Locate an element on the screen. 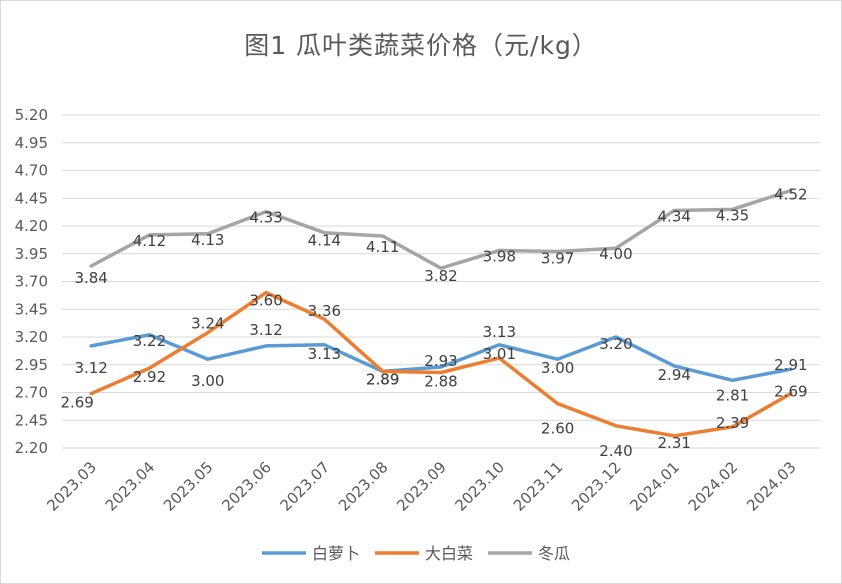  y-tick-label: 4.20 is located at coordinates (31, 226).